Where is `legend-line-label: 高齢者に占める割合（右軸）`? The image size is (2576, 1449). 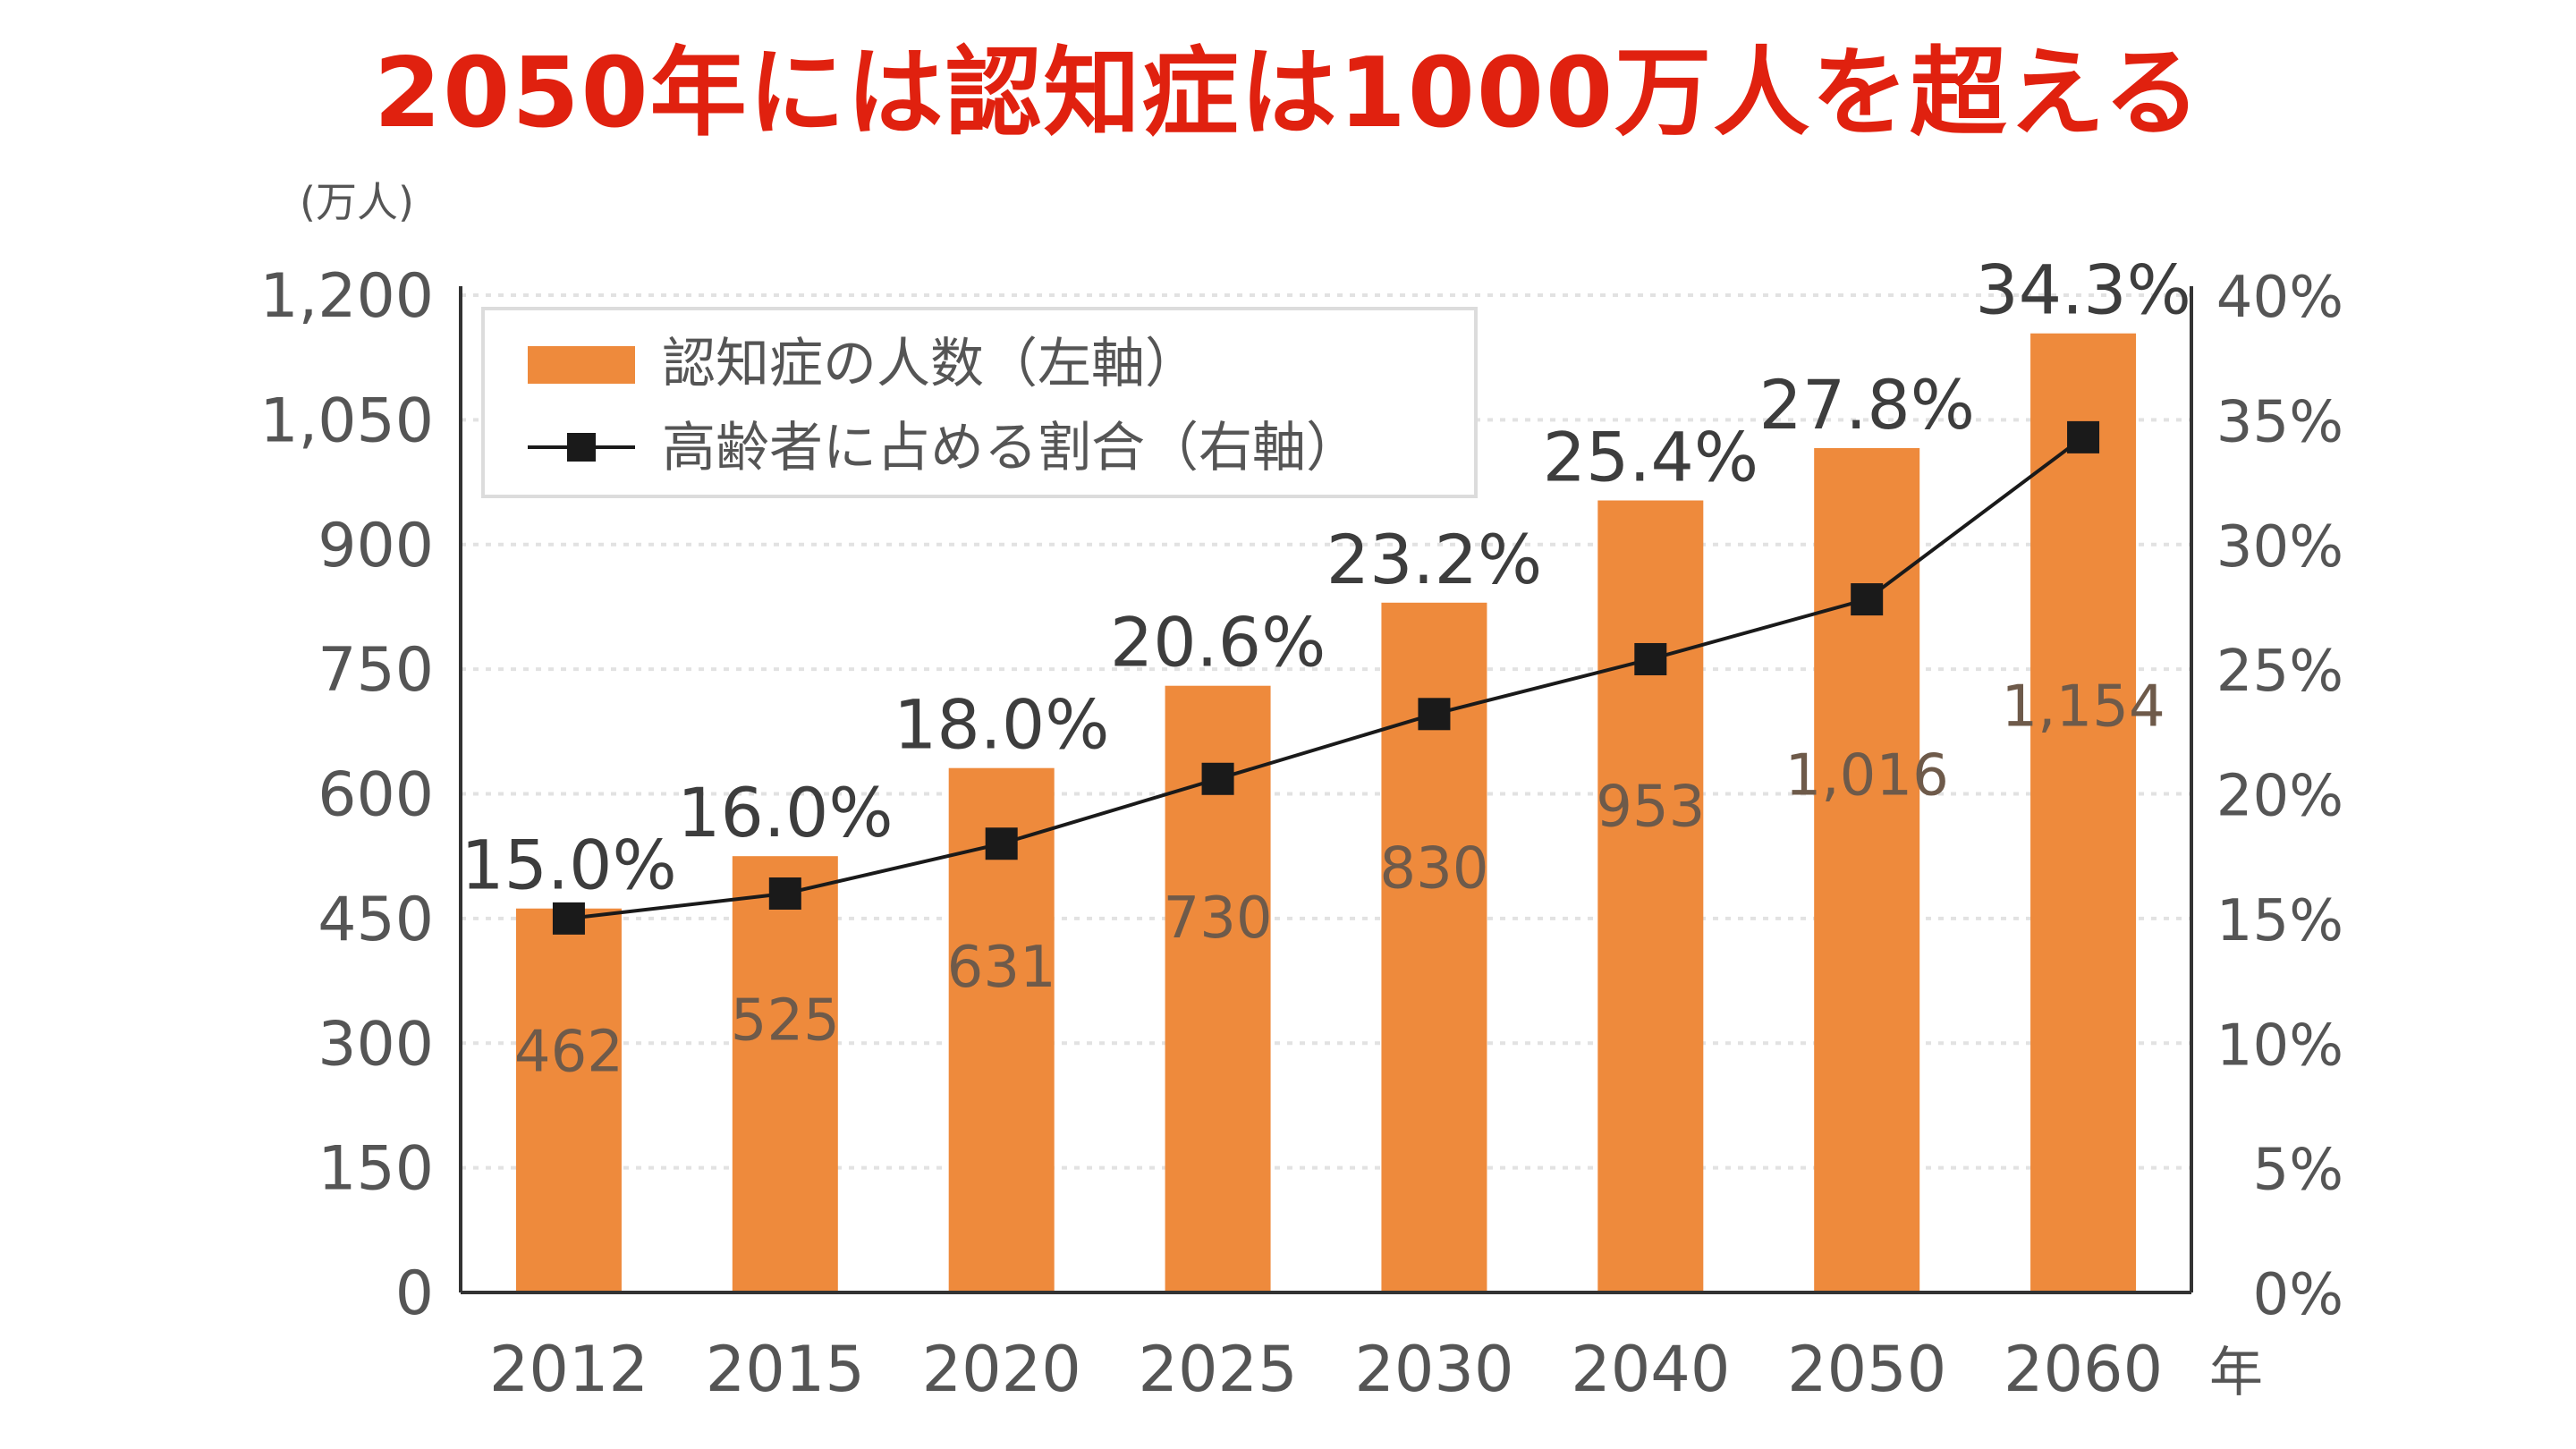 legend-line-label: 高齢者に占める割合（右軸） is located at coordinates (1011, 448).